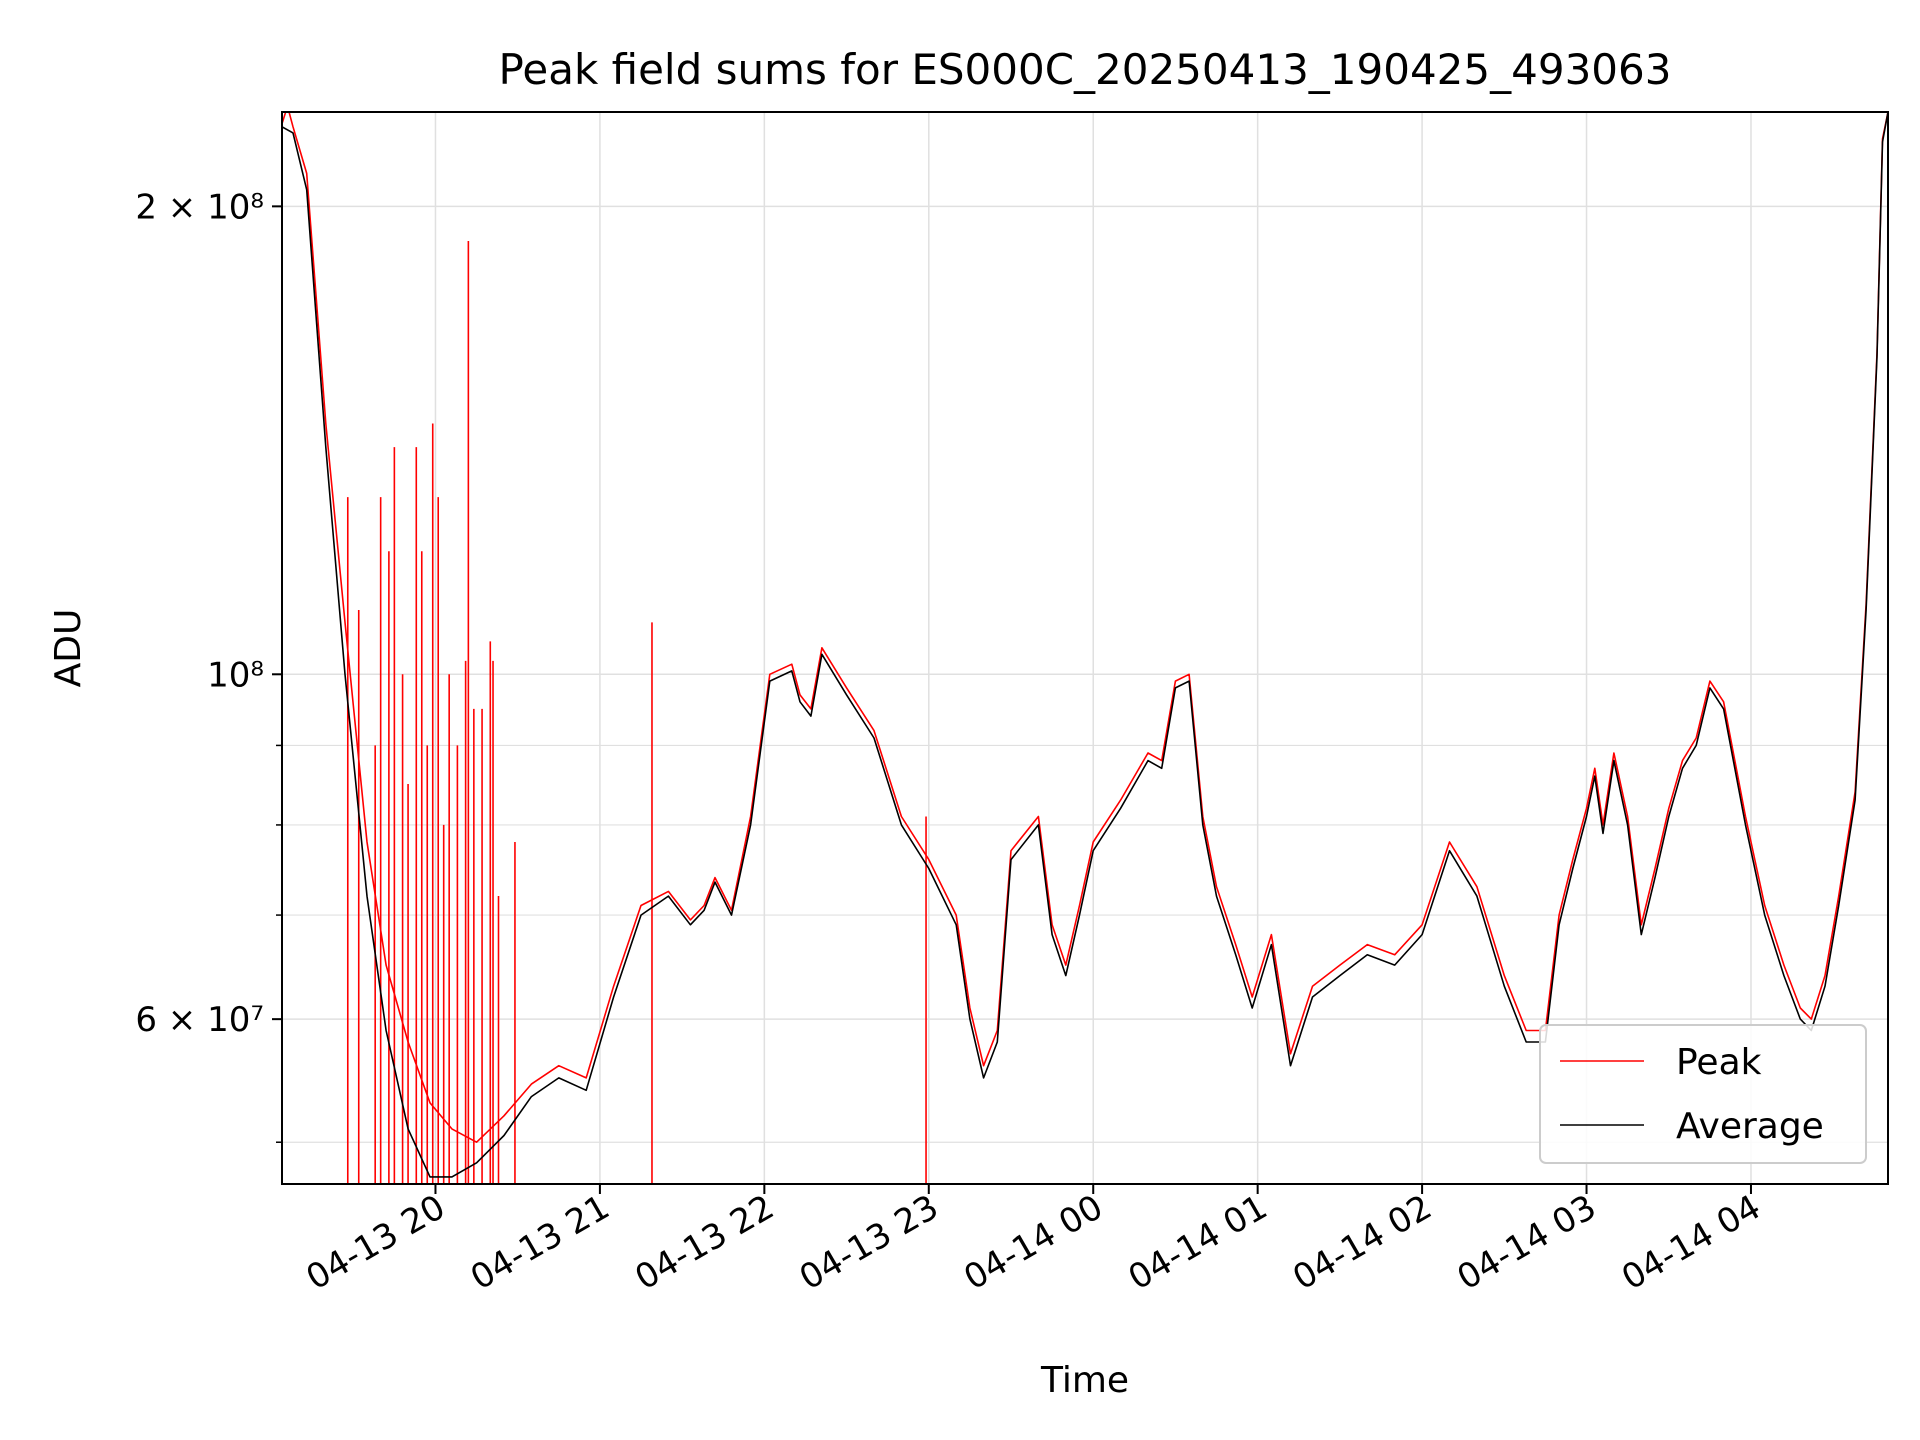 The width and height of the screenshot is (1920, 1440). I want to click on legend-box, so click(1703, 1094).